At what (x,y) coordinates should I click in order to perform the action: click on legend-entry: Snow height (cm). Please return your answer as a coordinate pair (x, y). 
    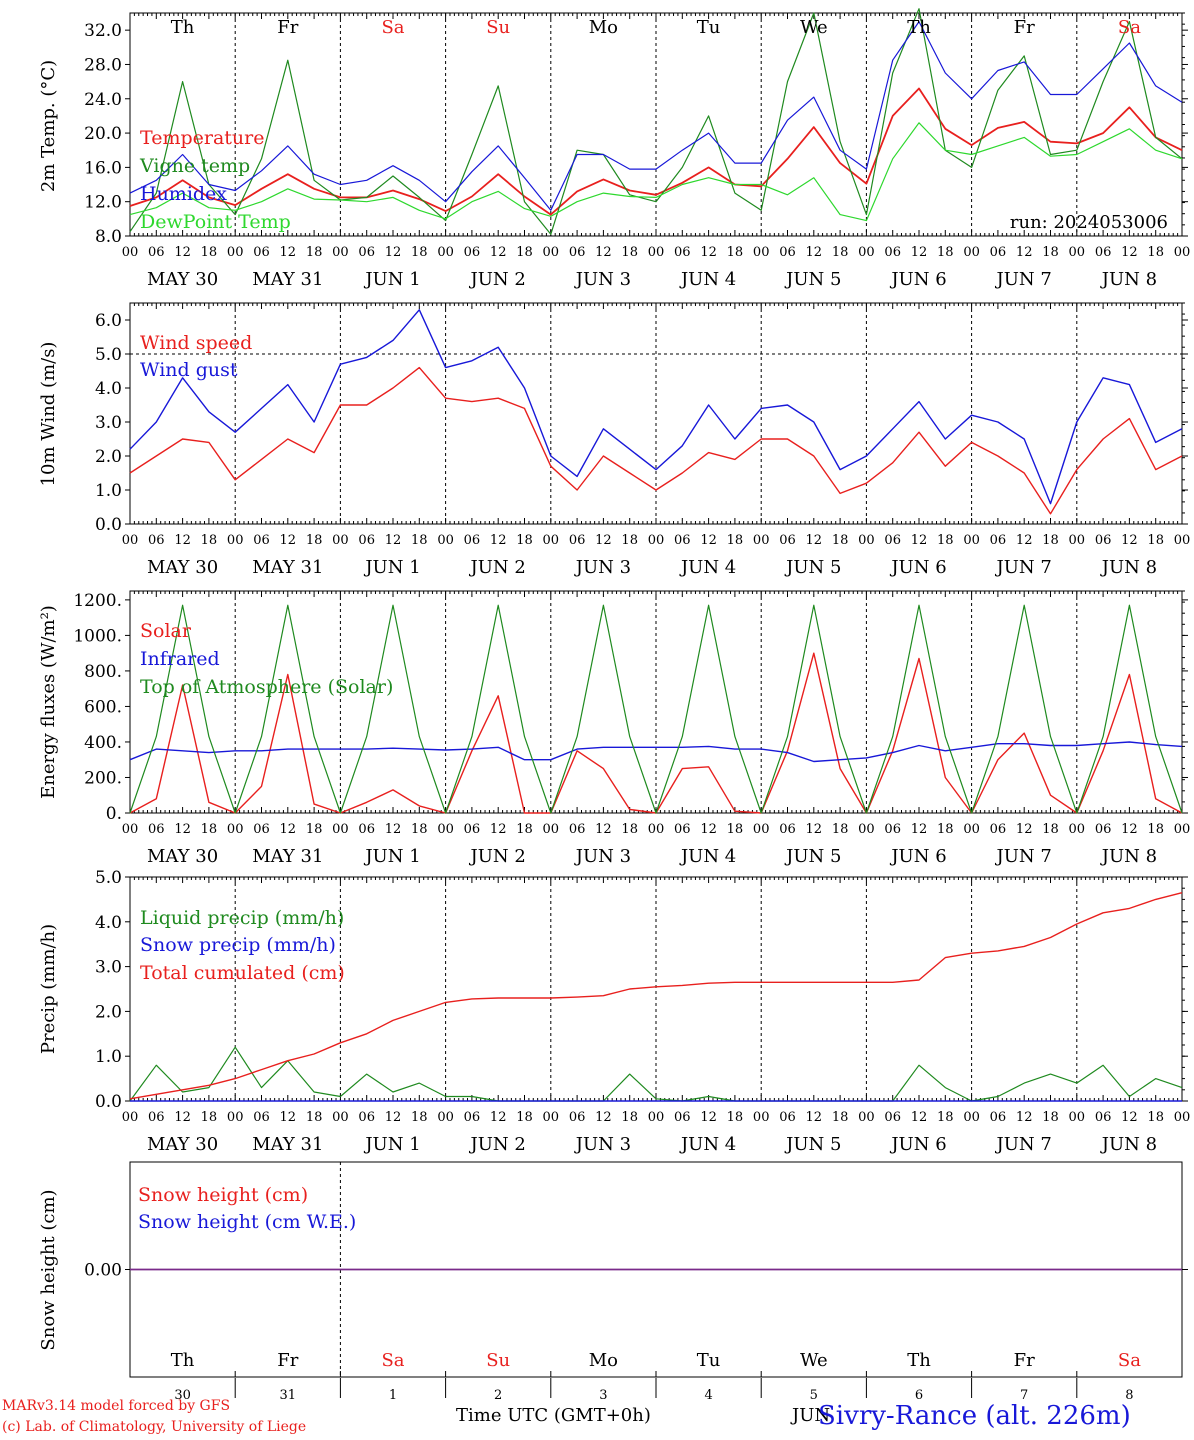
    Looking at the image, I should click on (223, 1195).